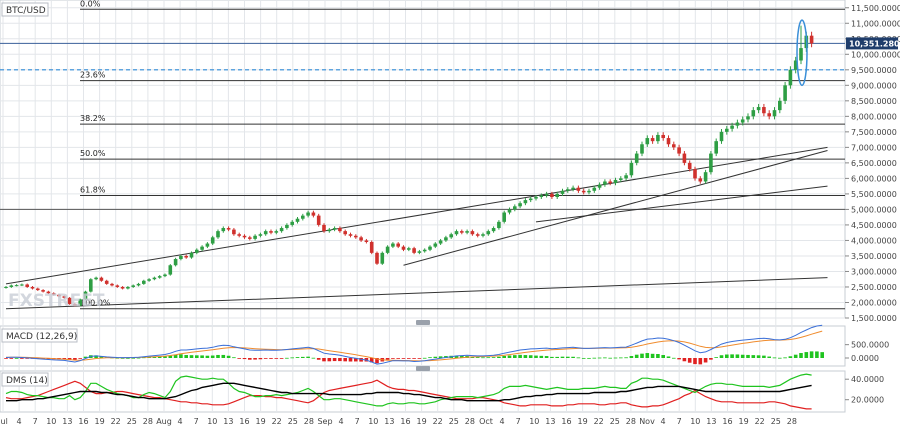  Describe the element at coordinates (874, 318) in the screenshot. I see `y-tick-label: 1,500.0000` at that location.